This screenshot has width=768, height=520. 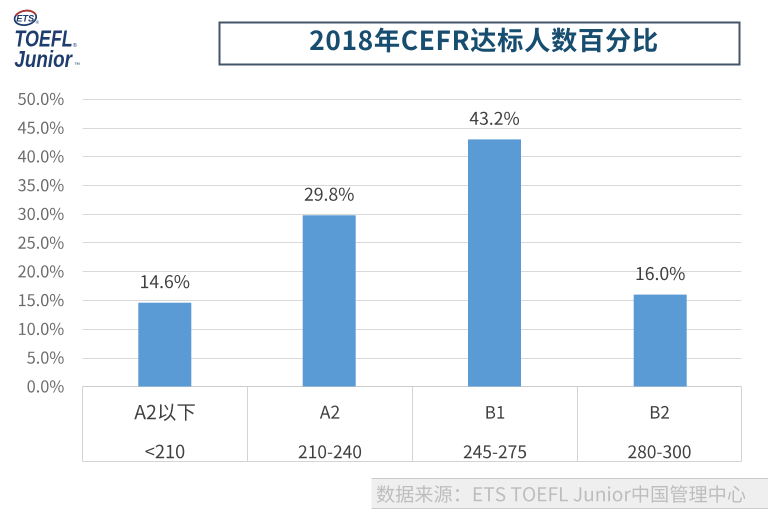 What do you see at coordinates (43, 59) in the screenshot?
I see `svg-text: Junior` at bounding box center [43, 59].